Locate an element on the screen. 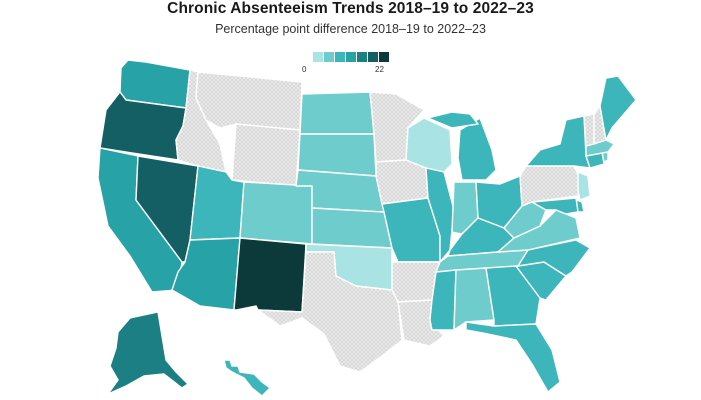  state-maine is located at coordinates (618, 108).